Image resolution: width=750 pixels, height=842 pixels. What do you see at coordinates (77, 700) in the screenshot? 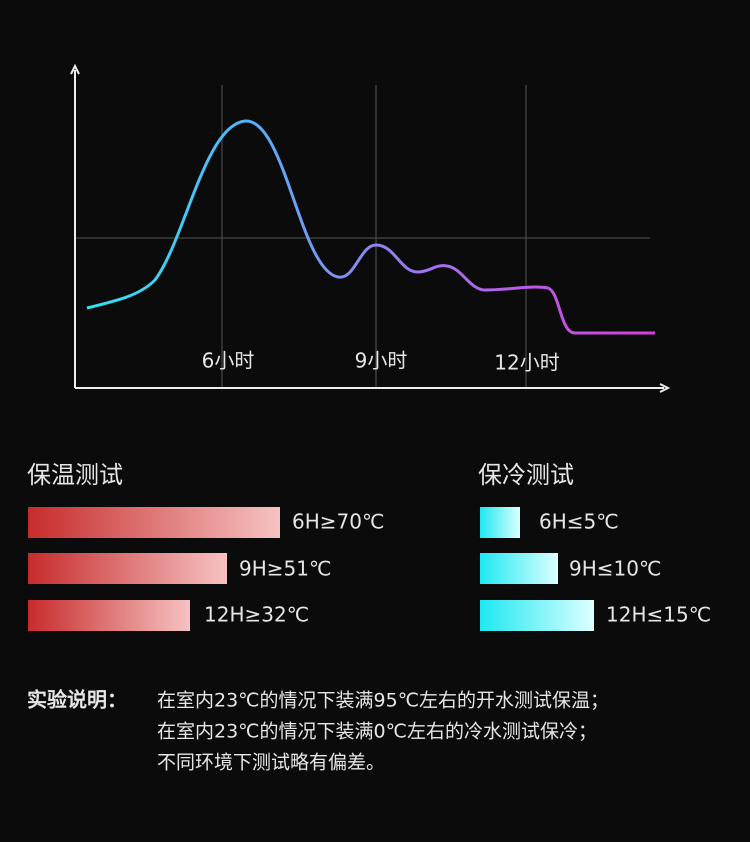
I see `note-label: 实验说明：` at bounding box center [77, 700].